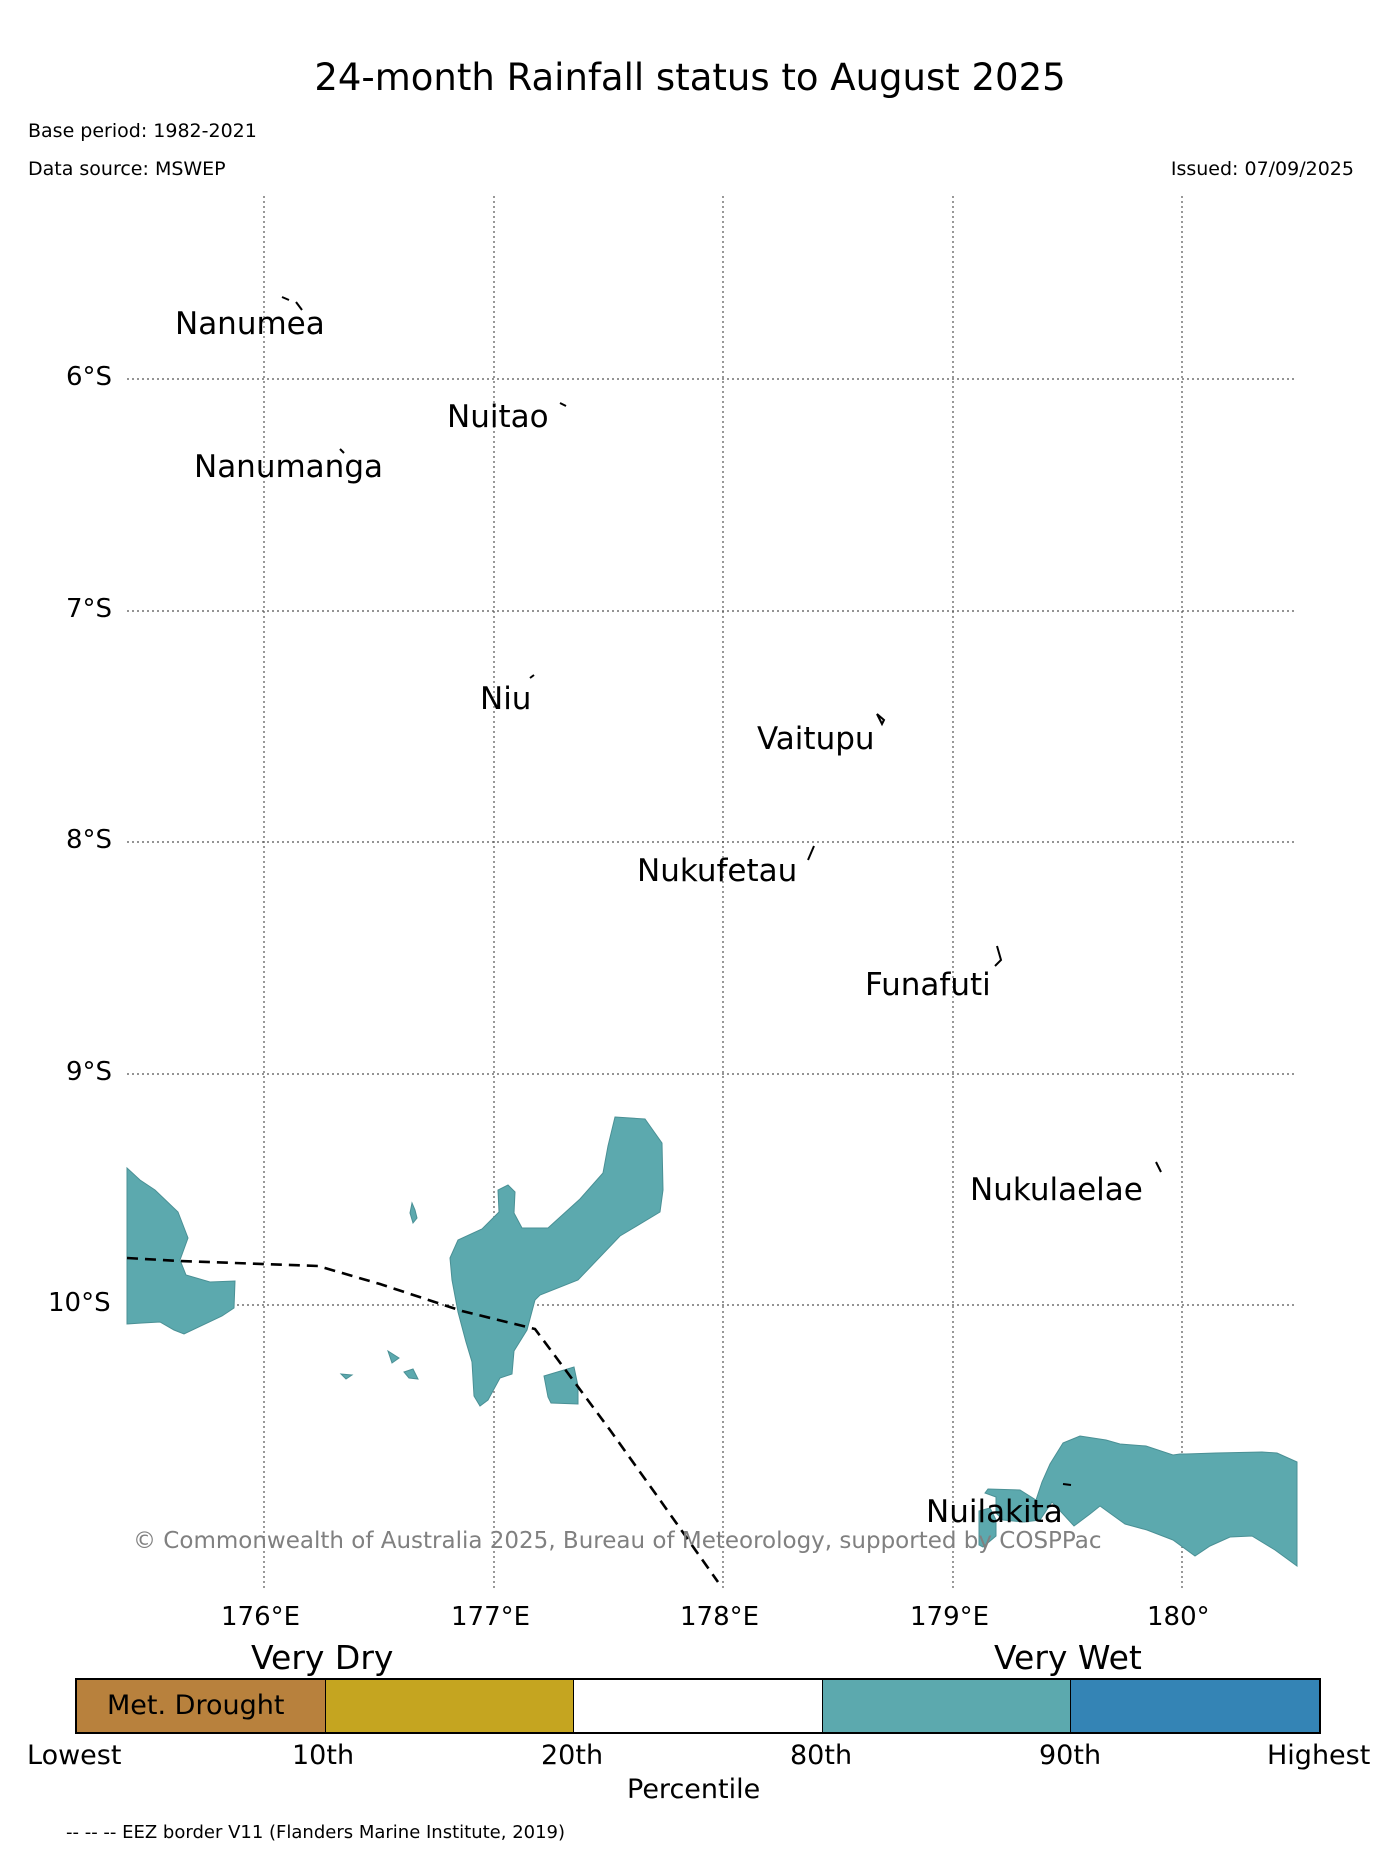 This screenshot has height=1862, width=1380. Describe the element at coordinates (561, 1385) in the screenshot. I see `wet-region-south-blob` at that location.